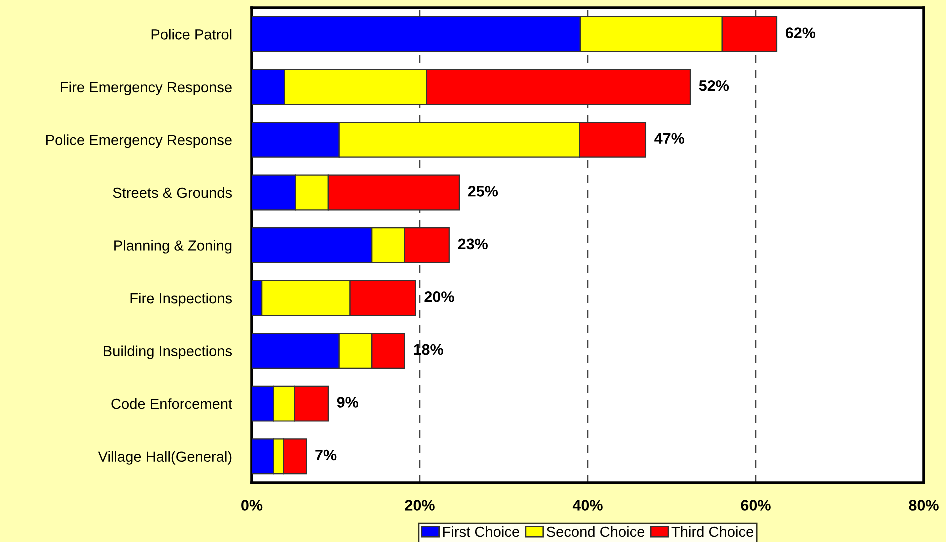  What do you see at coordinates (714, 86) in the screenshot?
I see `total-label: 52%` at bounding box center [714, 86].